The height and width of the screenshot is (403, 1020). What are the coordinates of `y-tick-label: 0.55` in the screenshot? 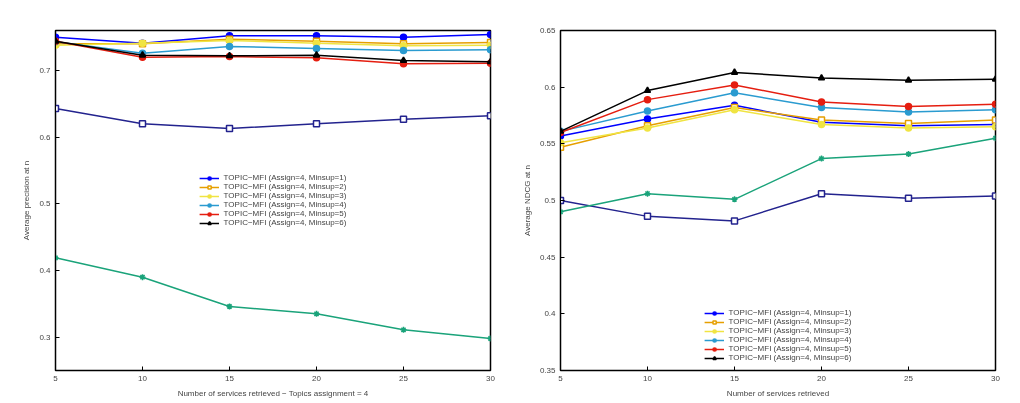 It's located at (548, 144).